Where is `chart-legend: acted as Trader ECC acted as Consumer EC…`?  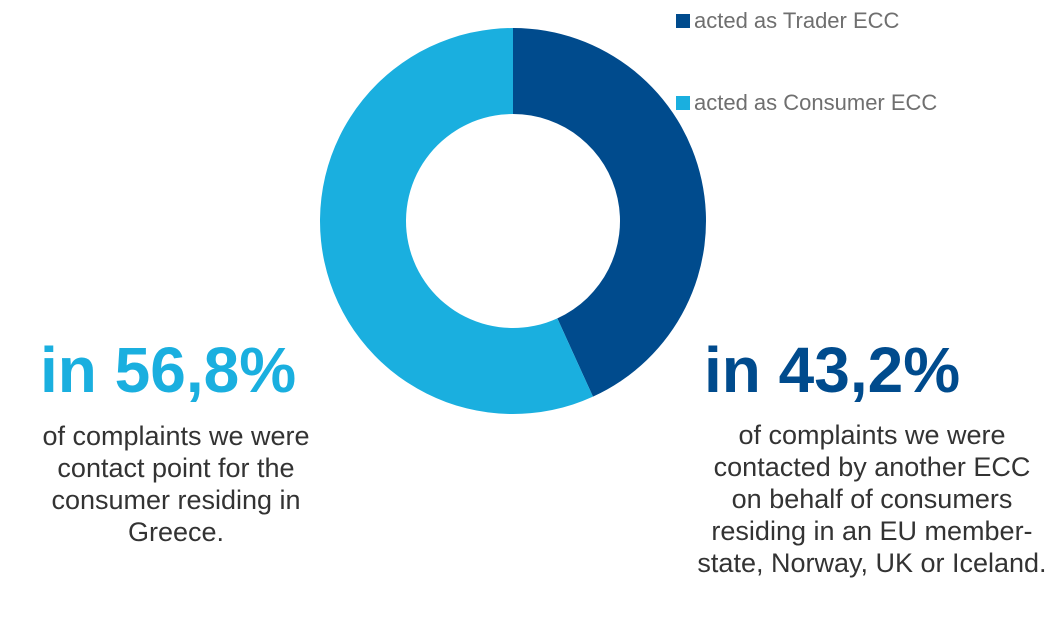 chart-legend: acted as Trader ECC acted as Consumer EC… is located at coordinates (806, 62).